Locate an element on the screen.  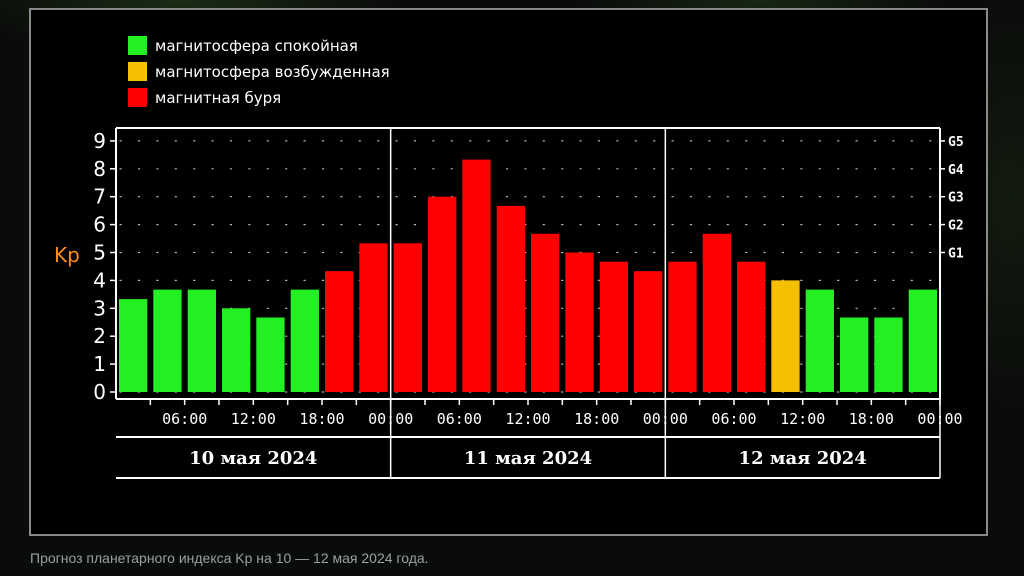
y-tick-label-2: 2 is located at coordinates (99, 336).